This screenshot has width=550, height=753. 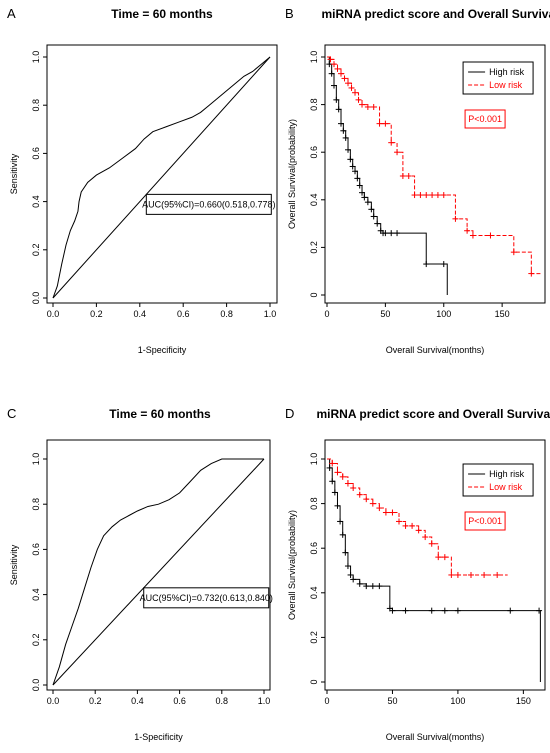 I want to click on panel-letter: A, so click(x=11, y=13).